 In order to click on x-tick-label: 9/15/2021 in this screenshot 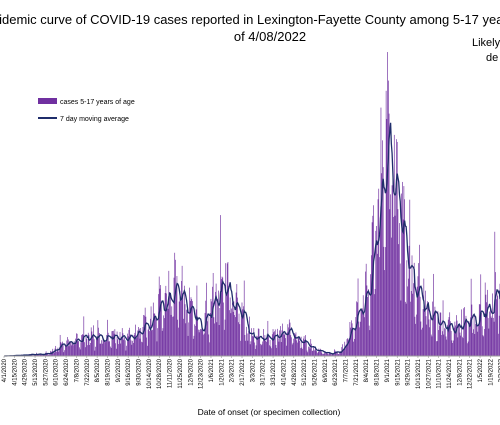, I will do `click(398, 371)`.